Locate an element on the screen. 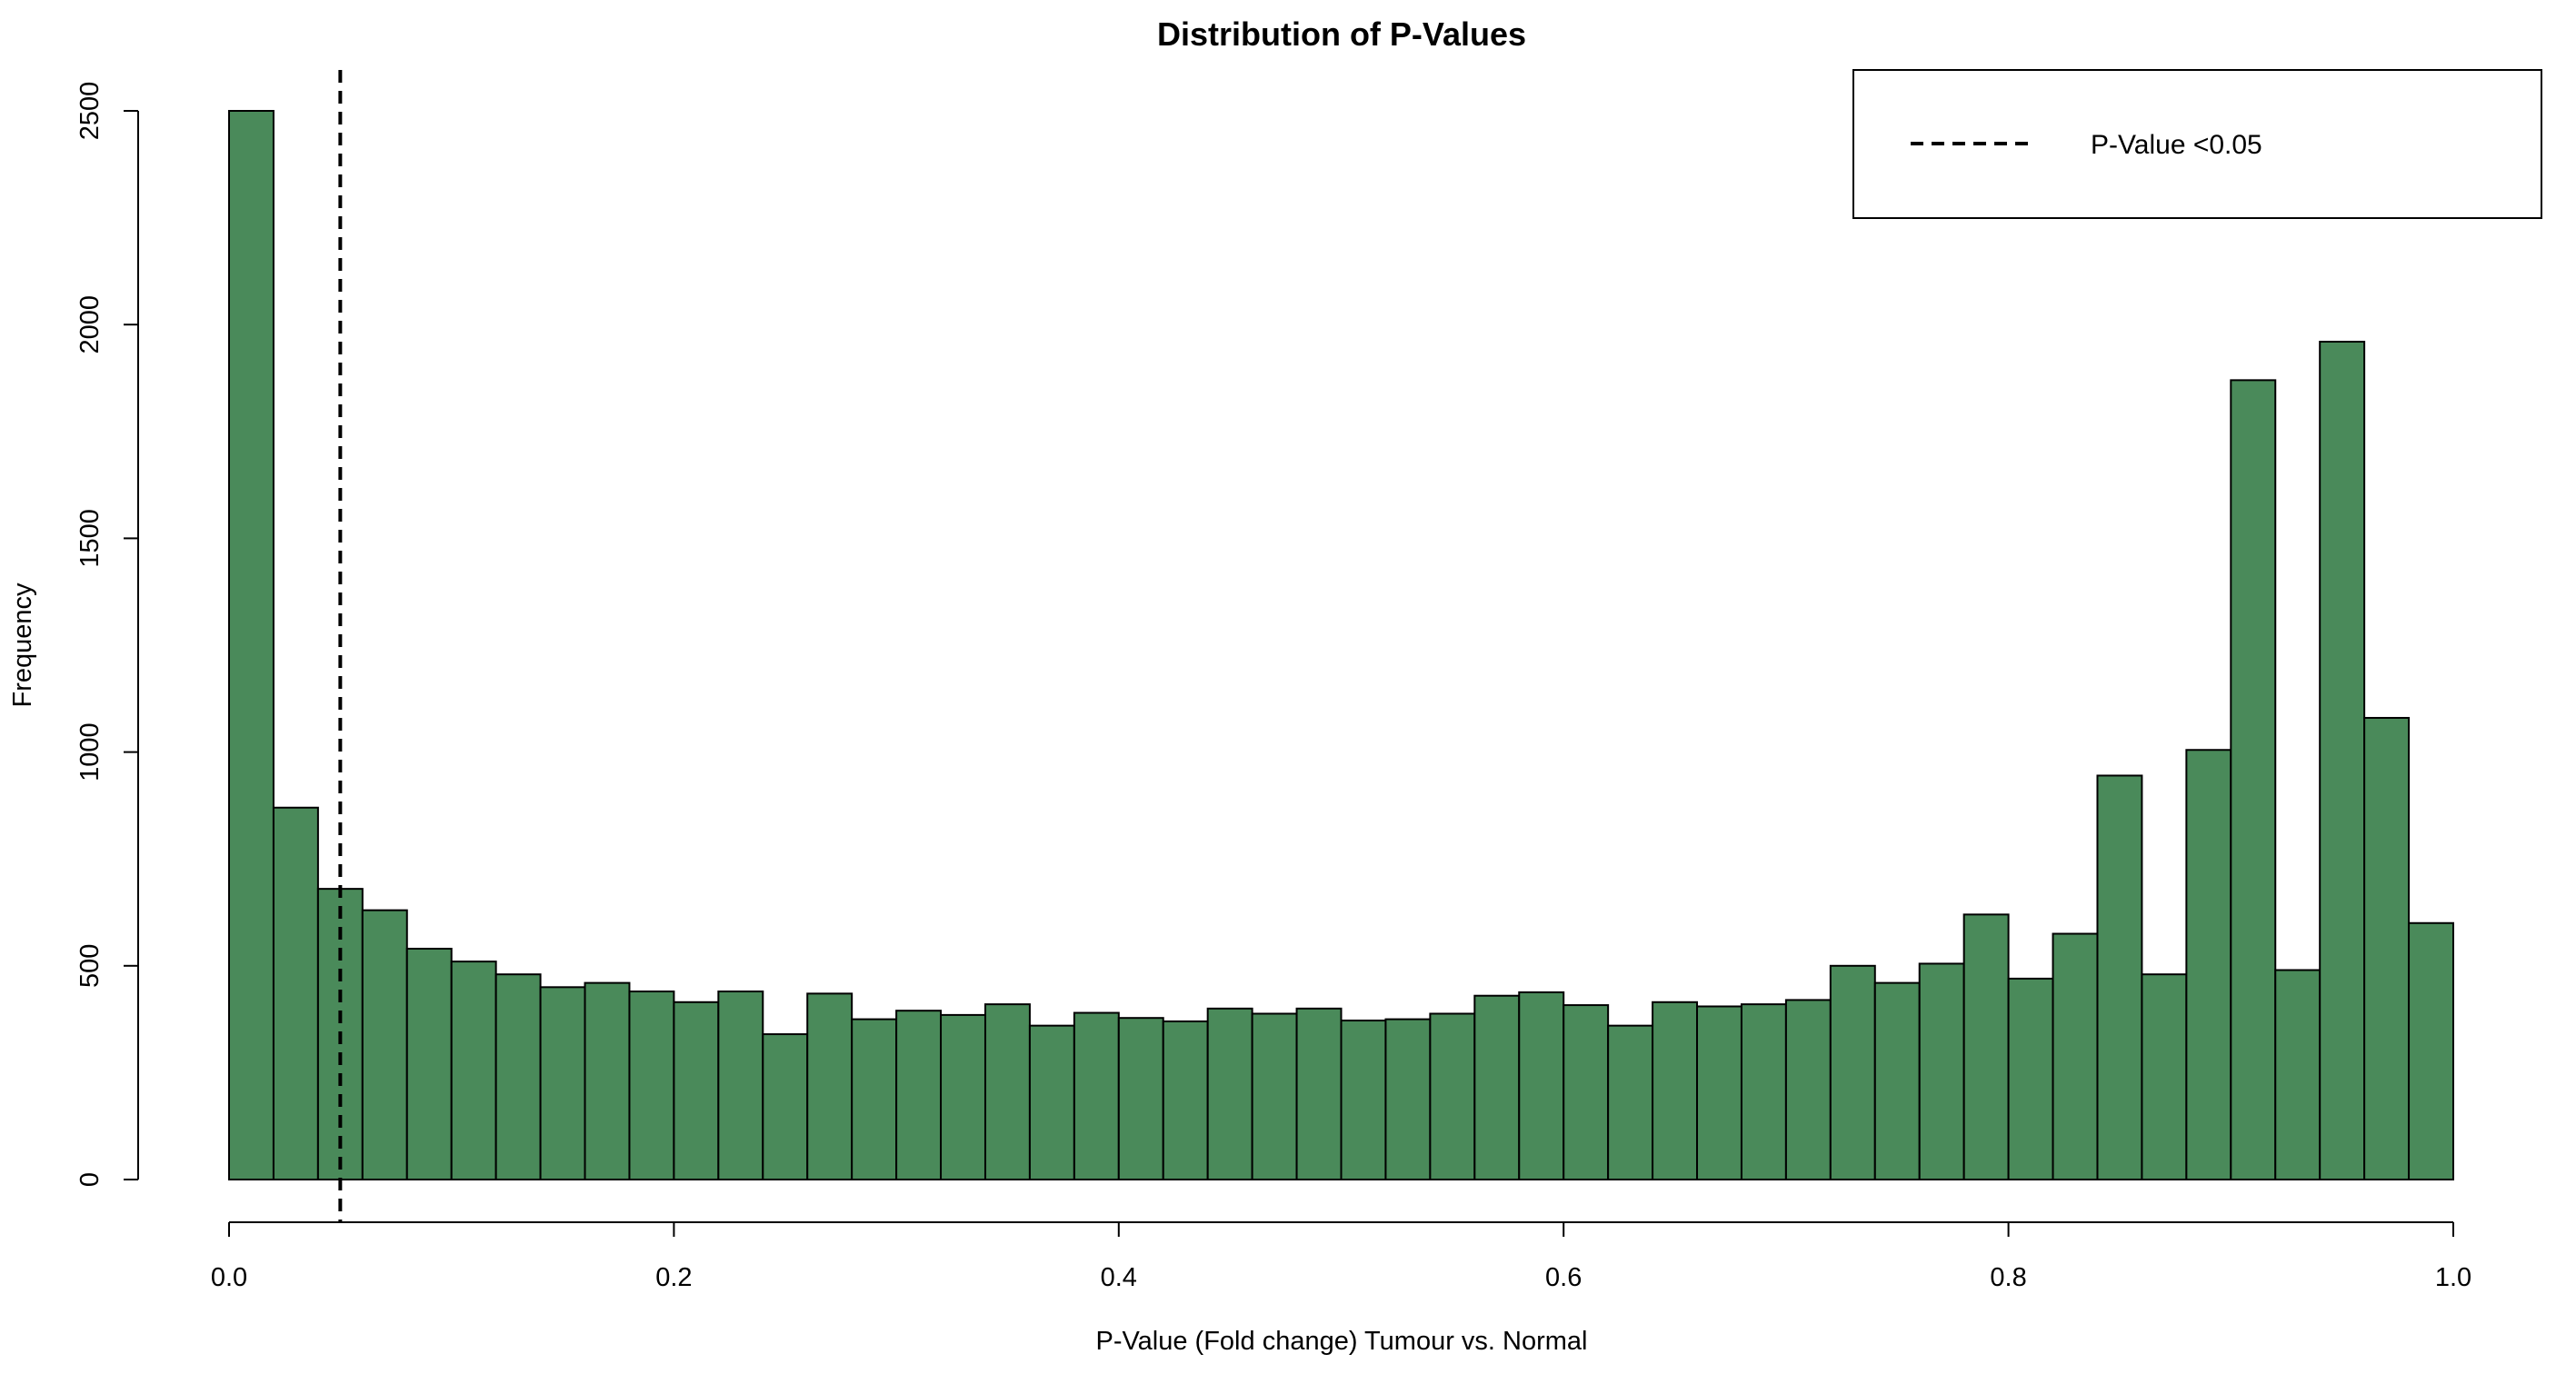 The width and height of the screenshot is (2576, 1374). legend-entry-label: P-Value <0.05 is located at coordinates (2176, 145).